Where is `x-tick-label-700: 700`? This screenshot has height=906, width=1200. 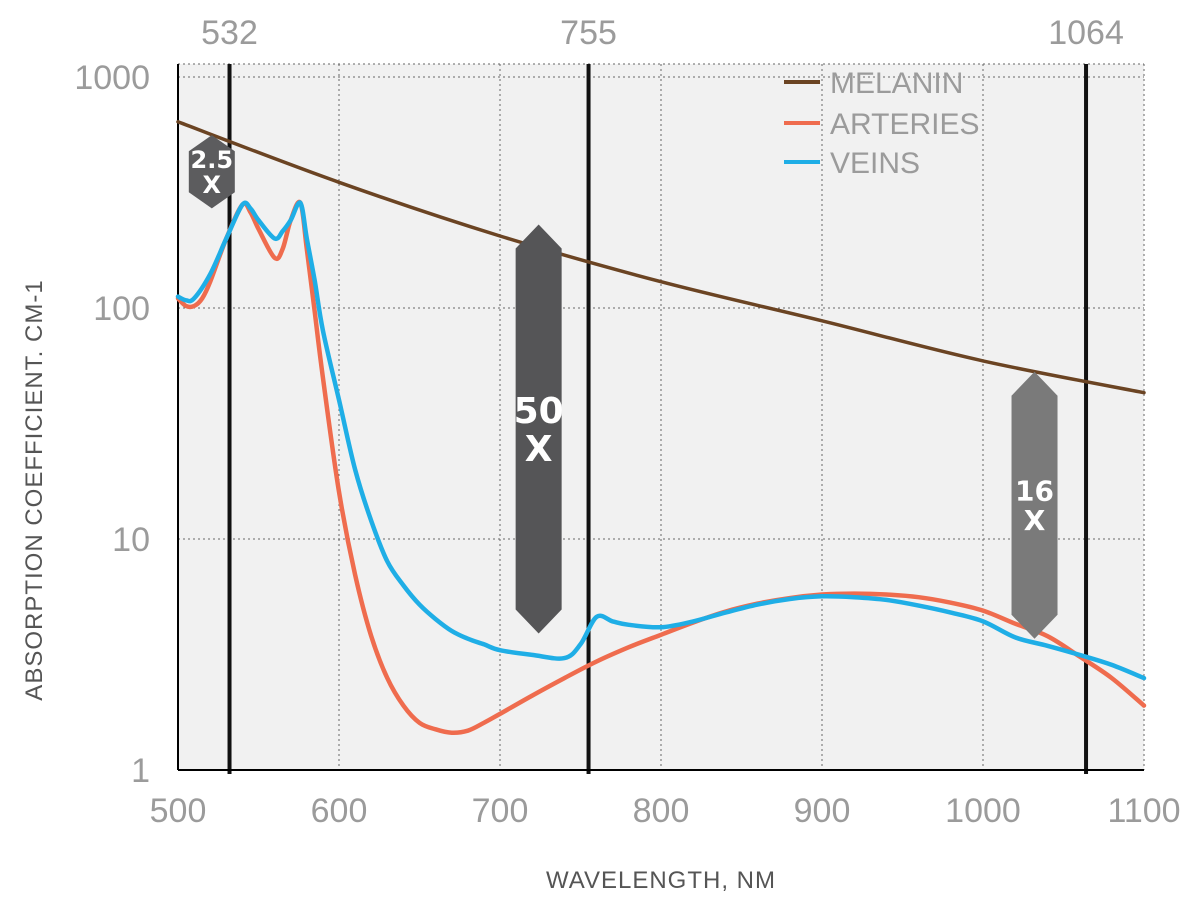 x-tick-label-700: 700 is located at coordinates (500, 811).